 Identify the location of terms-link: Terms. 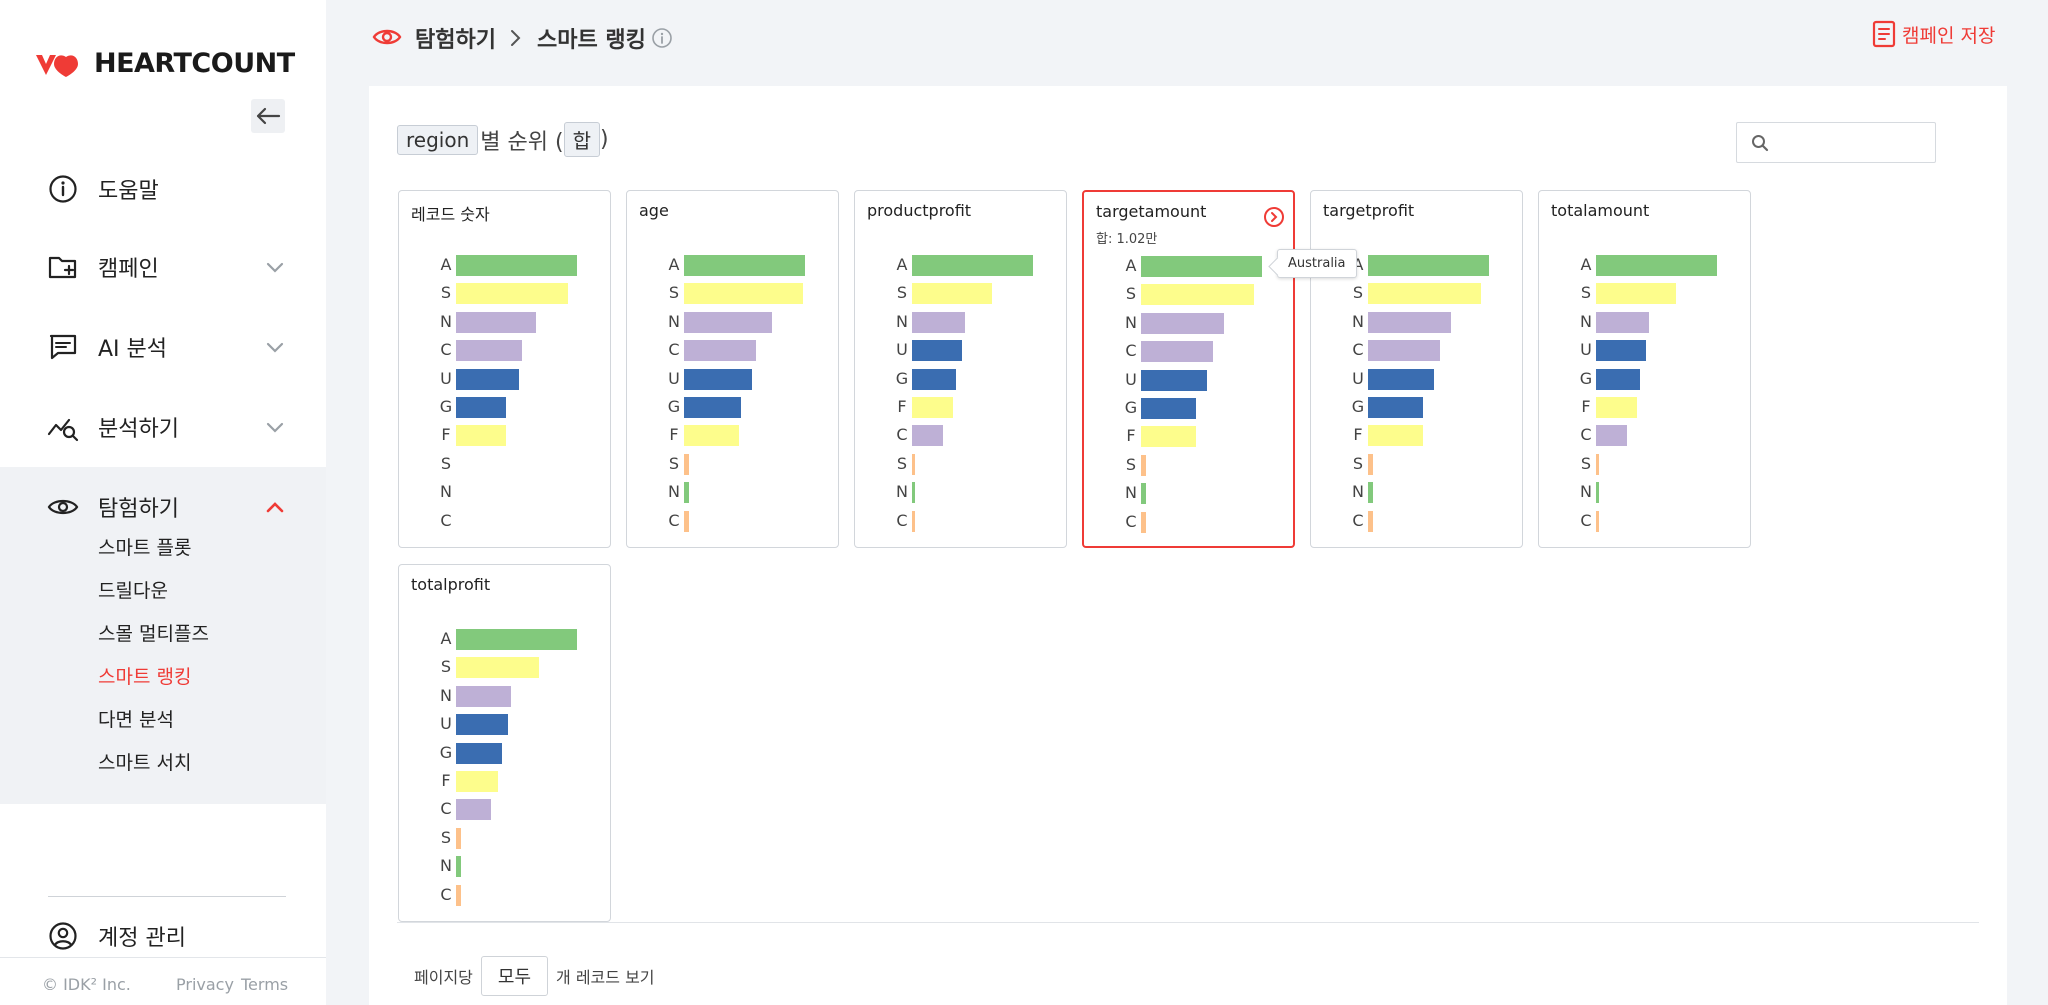
(265, 984).